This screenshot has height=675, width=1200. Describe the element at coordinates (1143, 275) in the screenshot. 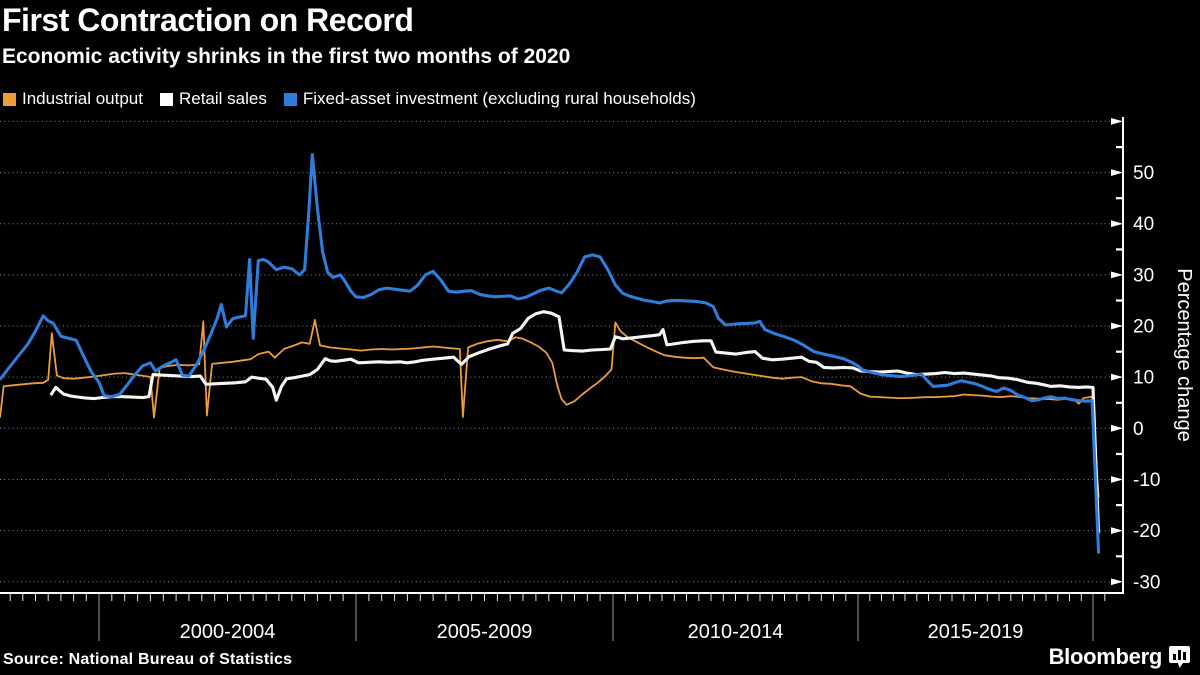

I see `y-tick-label: 30` at that location.